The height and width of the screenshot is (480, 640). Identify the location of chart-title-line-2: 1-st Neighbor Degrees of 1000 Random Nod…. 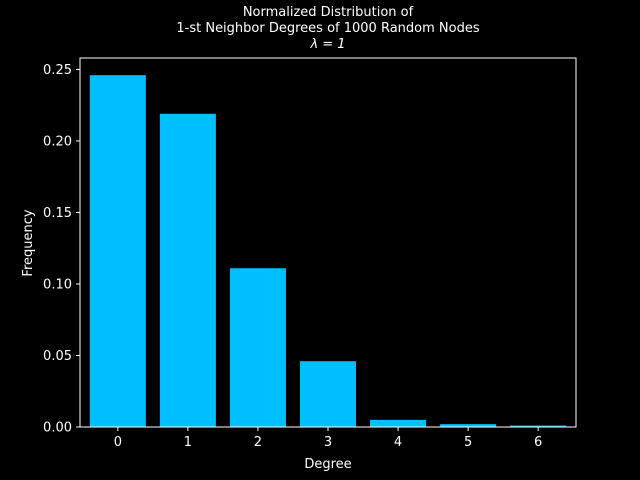
(327, 28).